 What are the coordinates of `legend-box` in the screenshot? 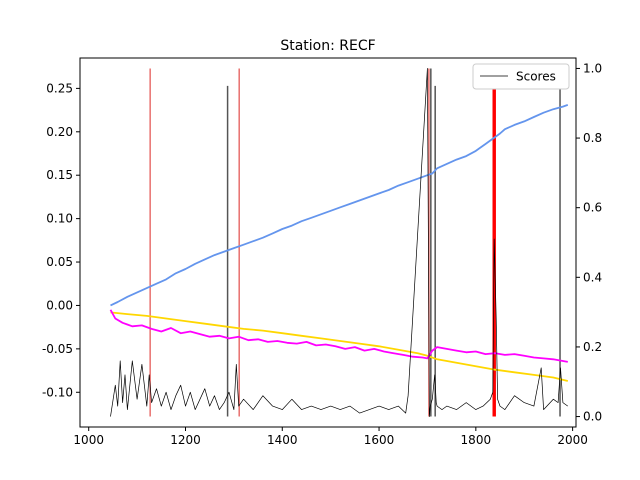 It's located at (521, 76).